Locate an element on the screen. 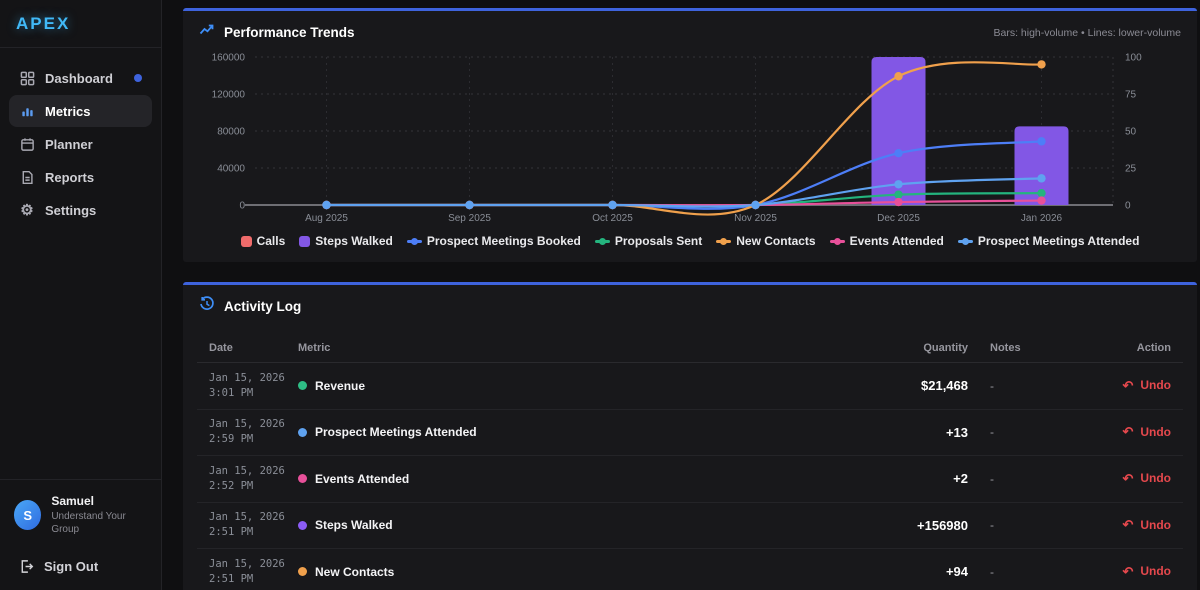  sidebar-item-settings: ⚙ Settings is located at coordinates (80, 210).